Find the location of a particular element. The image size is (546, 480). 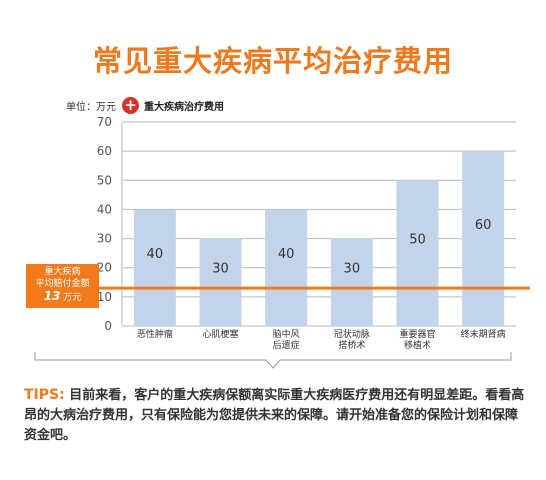

y-tick-30: 30 is located at coordinates (104, 239).